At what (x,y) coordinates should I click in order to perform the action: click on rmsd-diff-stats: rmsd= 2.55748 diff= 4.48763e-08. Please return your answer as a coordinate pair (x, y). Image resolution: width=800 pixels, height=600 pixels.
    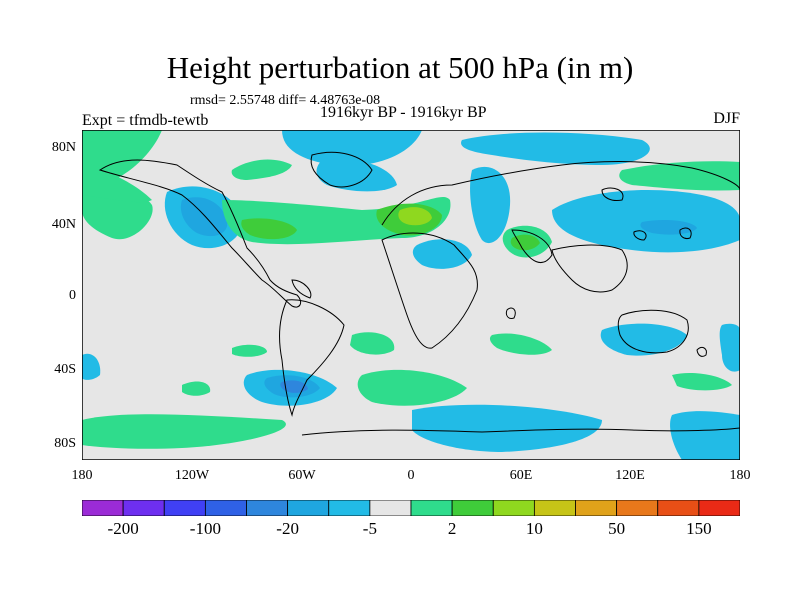
    Looking at the image, I should click on (285, 100).